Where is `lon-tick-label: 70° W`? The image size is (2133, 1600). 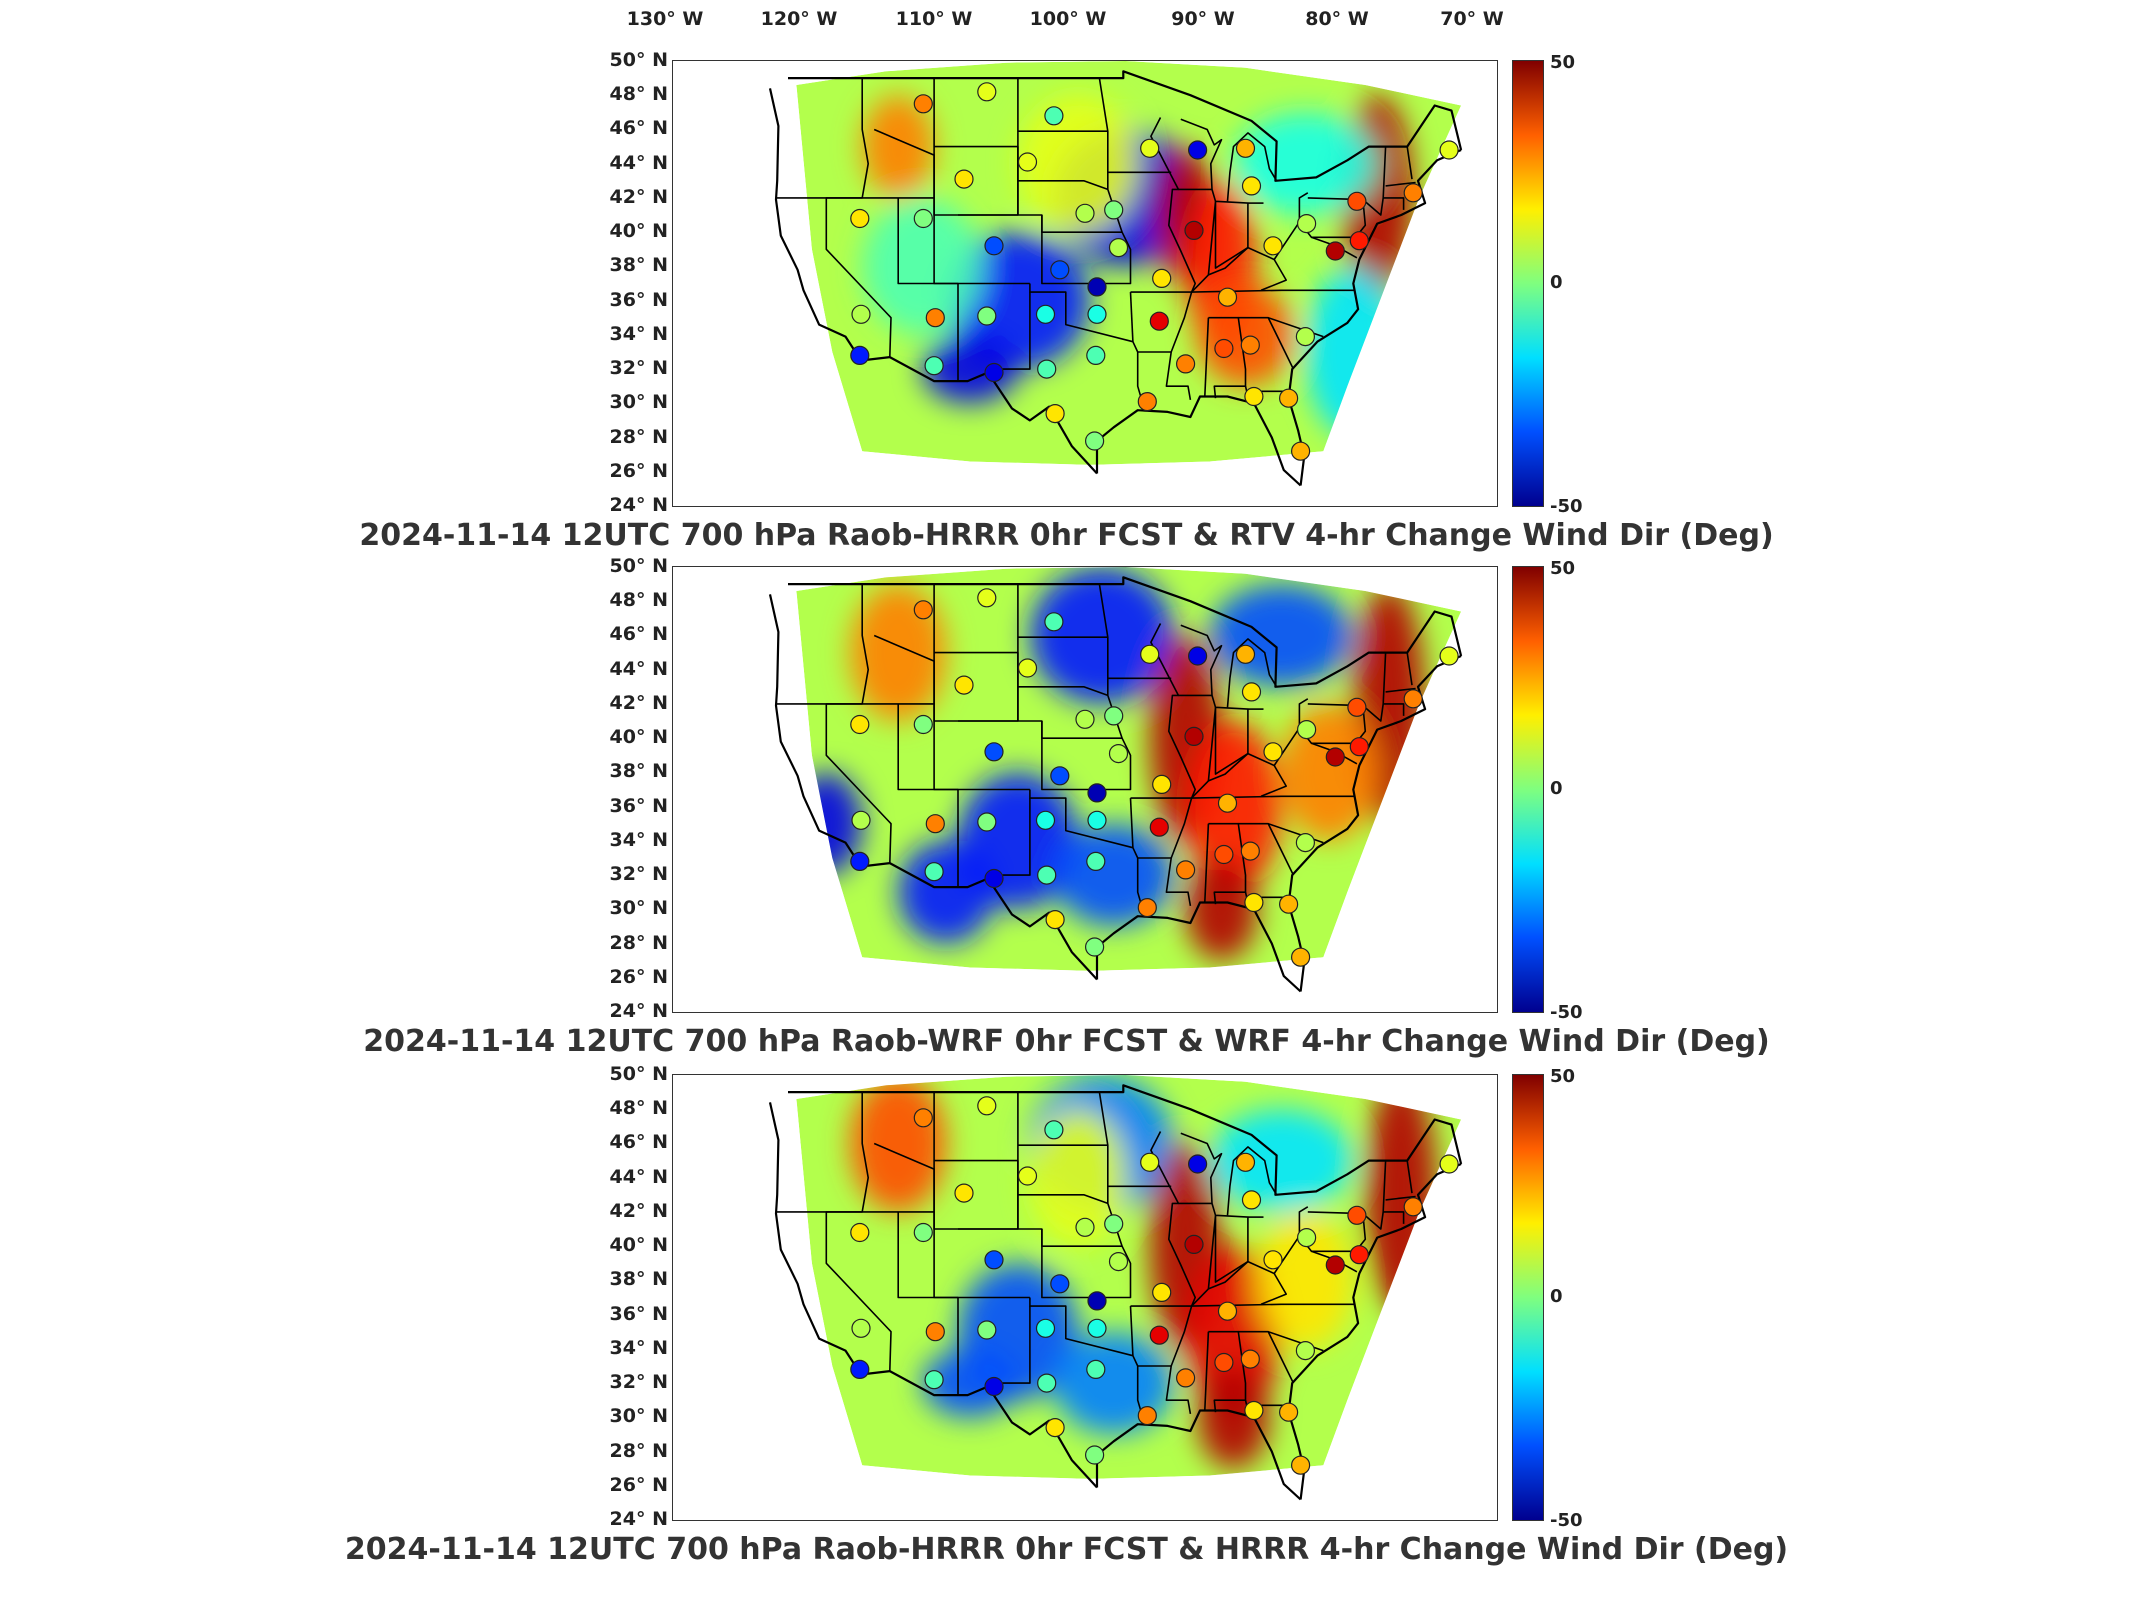 lon-tick-label: 70° W is located at coordinates (1472, 19).